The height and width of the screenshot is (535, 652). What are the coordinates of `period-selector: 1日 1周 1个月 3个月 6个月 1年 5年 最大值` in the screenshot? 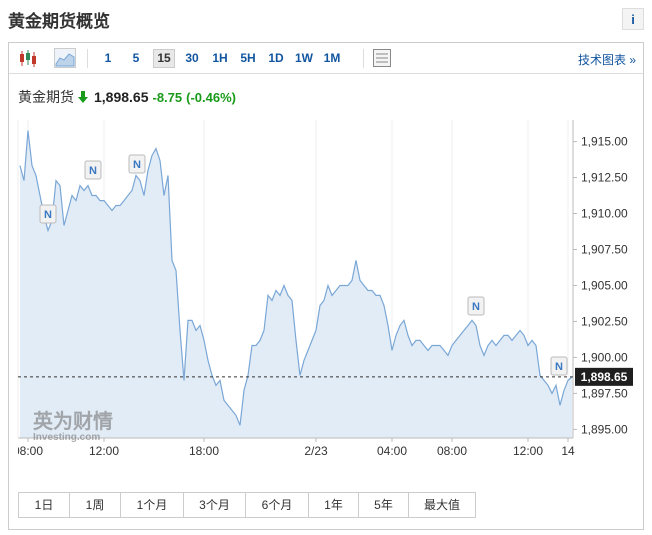 It's located at (247, 505).